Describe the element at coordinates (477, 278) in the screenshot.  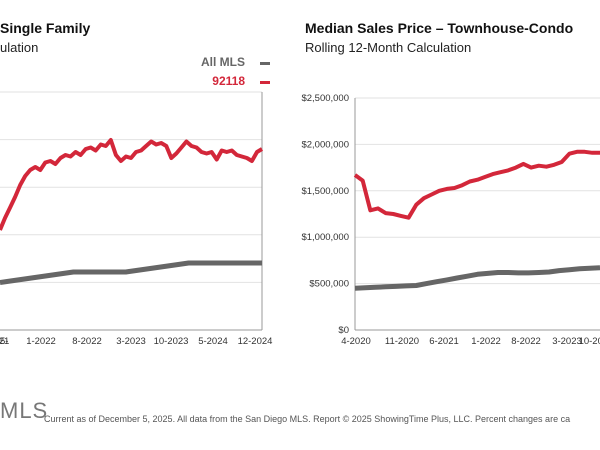
I see `right-series-all-mls` at that location.